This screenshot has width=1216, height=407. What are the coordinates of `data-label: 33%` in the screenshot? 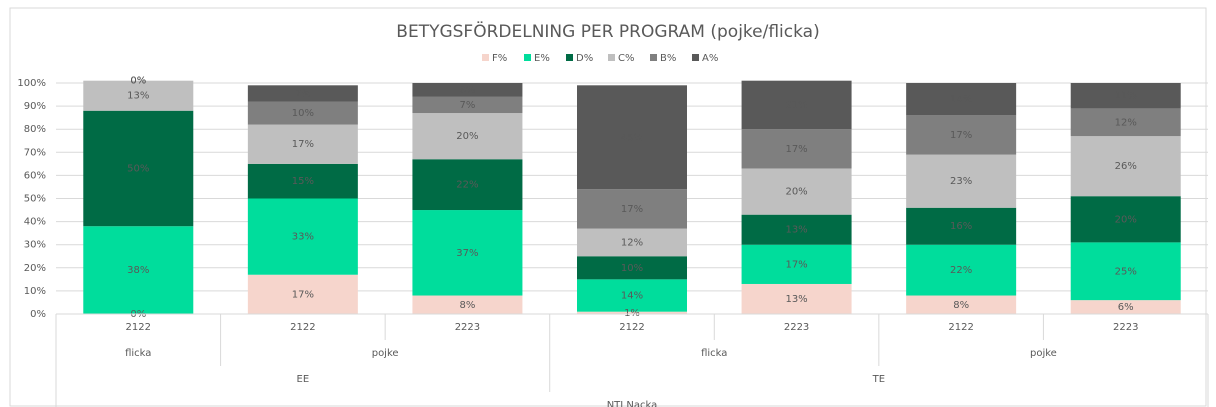 It's located at (303, 237).